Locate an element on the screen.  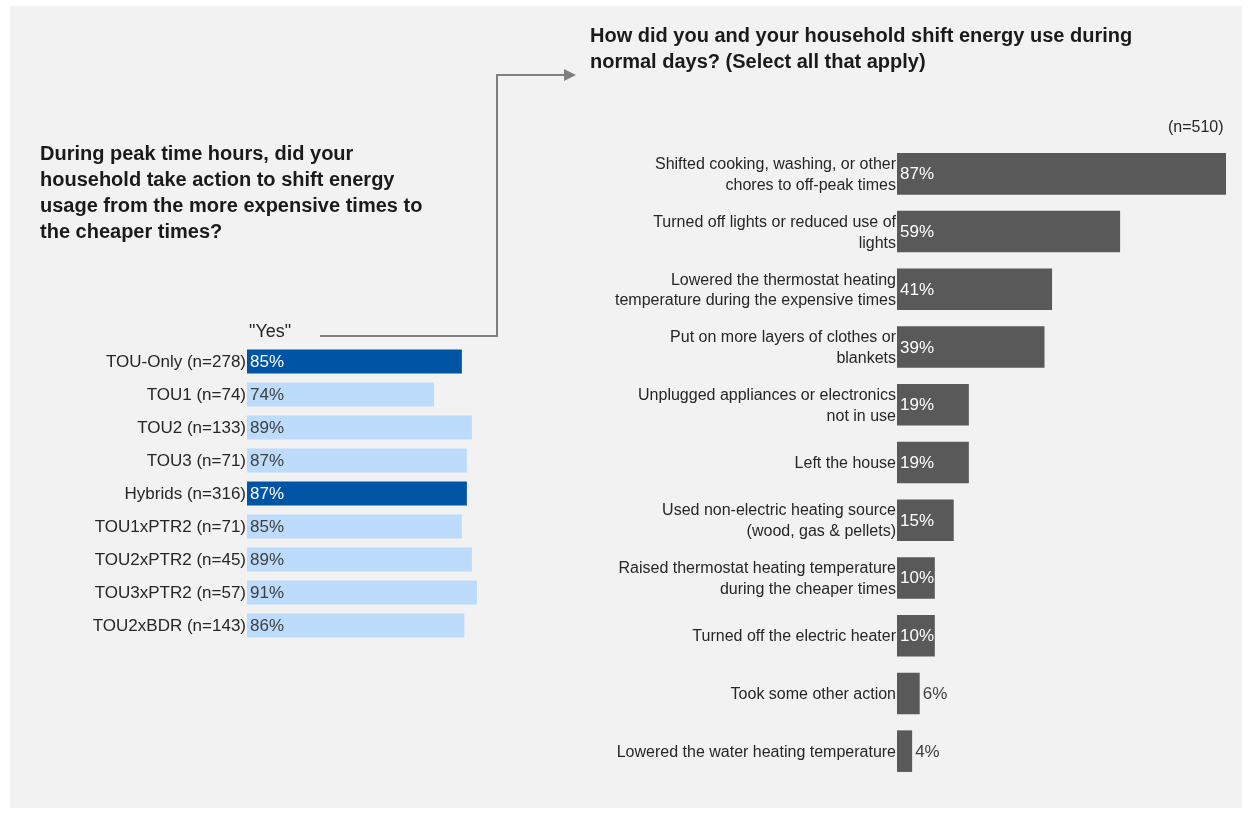
y-tick-label: Lowered the thermostat heating temperature during the expensive times is located at coordinates (755, 289).